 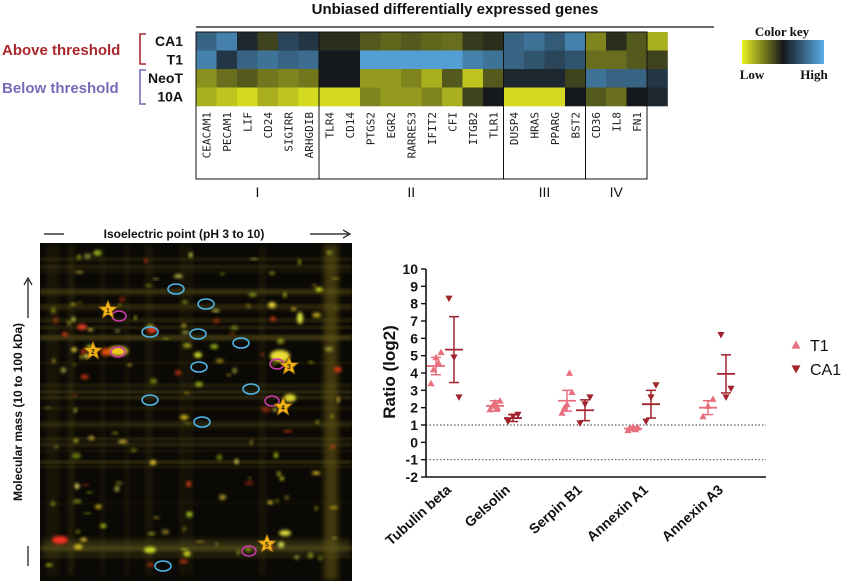 I want to click on gel-axis-arrowhead-y, so click(x=28, y=281).